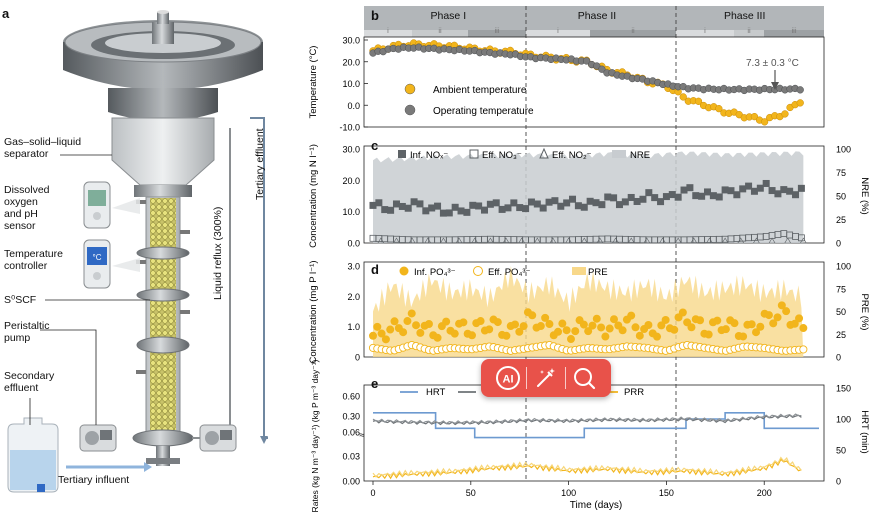  Describe the element at coordinates (375, 383) in the screenshot. I see `panel-e-letter: e` at that location.